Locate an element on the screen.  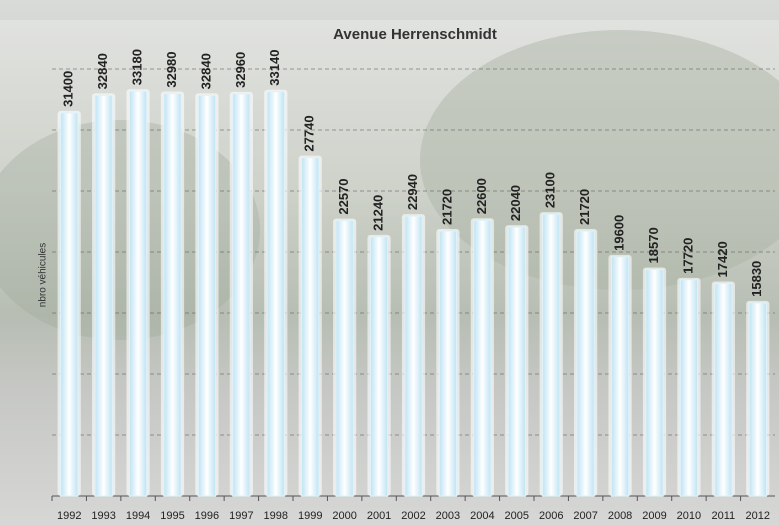
data-label: 19600 is located at coordinates (619, 233).